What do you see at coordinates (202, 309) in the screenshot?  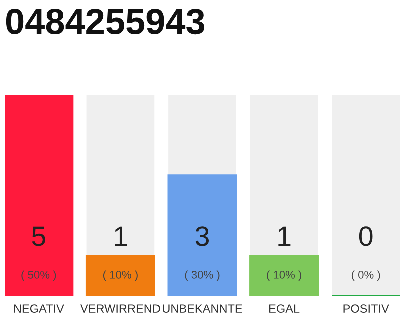 I see `x-tick-label: UNBEKANNTE` at bounding box center [202, 309].